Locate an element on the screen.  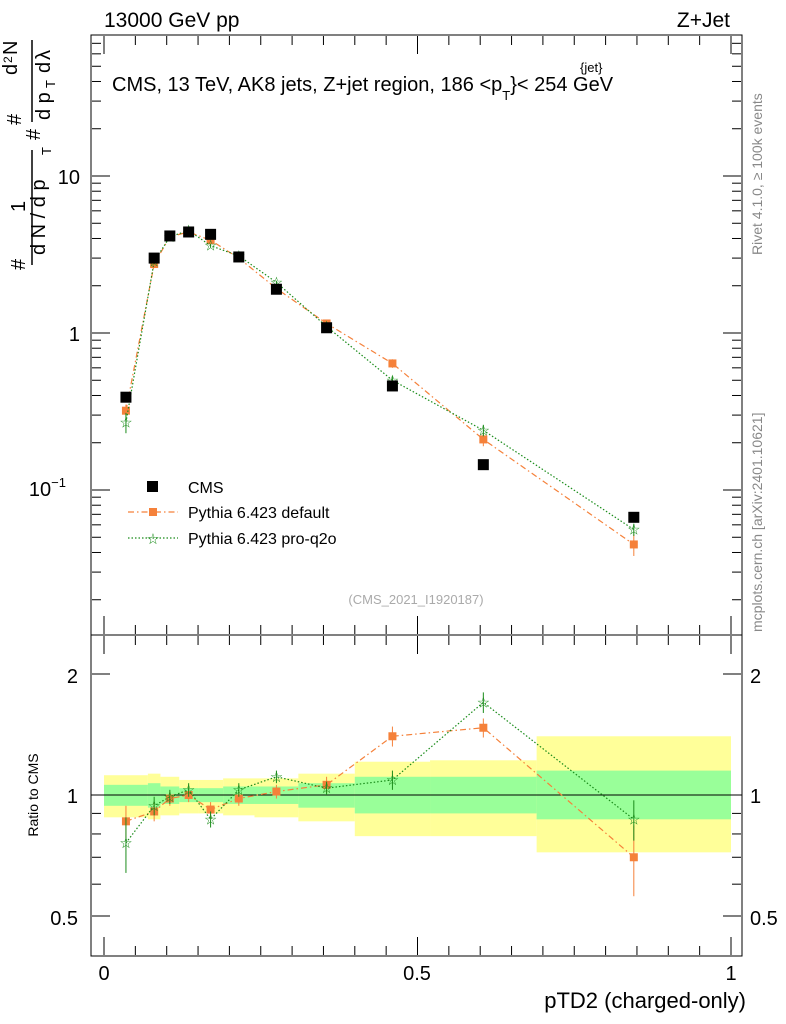
legend-cms-marker is located at coordinates (152, 486).